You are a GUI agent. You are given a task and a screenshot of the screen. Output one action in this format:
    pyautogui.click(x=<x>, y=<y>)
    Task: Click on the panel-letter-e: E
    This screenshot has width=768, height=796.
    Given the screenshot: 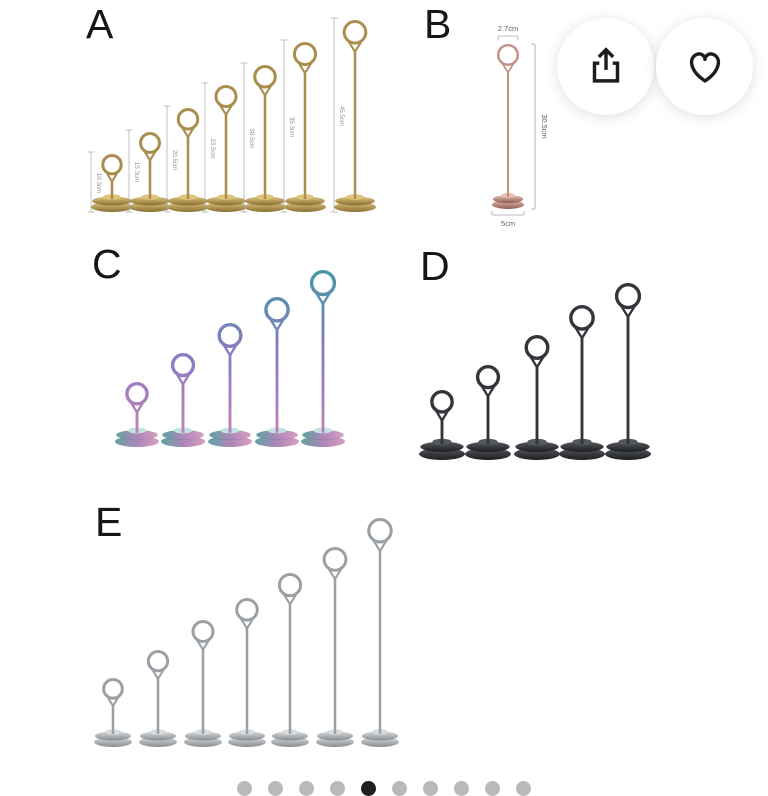 What is the action you would take?
    pyautogui.click(x=109, y=522)
    